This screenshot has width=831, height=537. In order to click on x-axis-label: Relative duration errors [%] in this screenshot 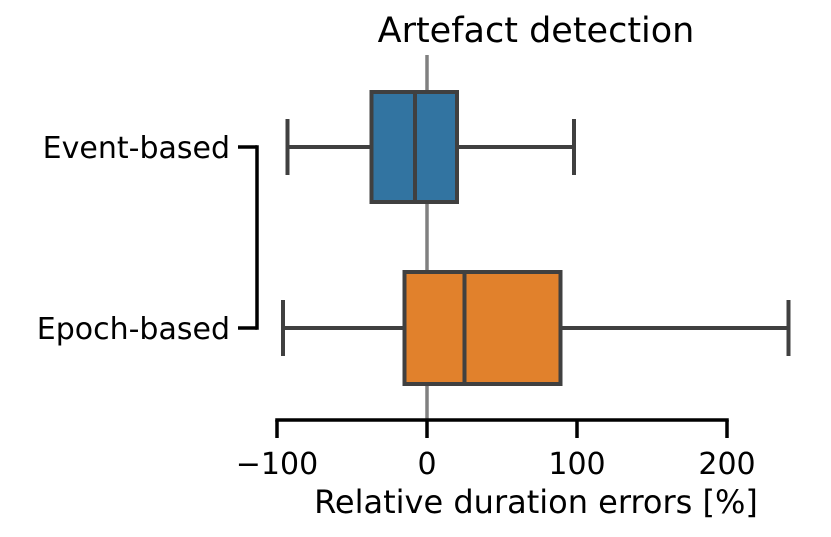, I will do `click(536, 502)`.